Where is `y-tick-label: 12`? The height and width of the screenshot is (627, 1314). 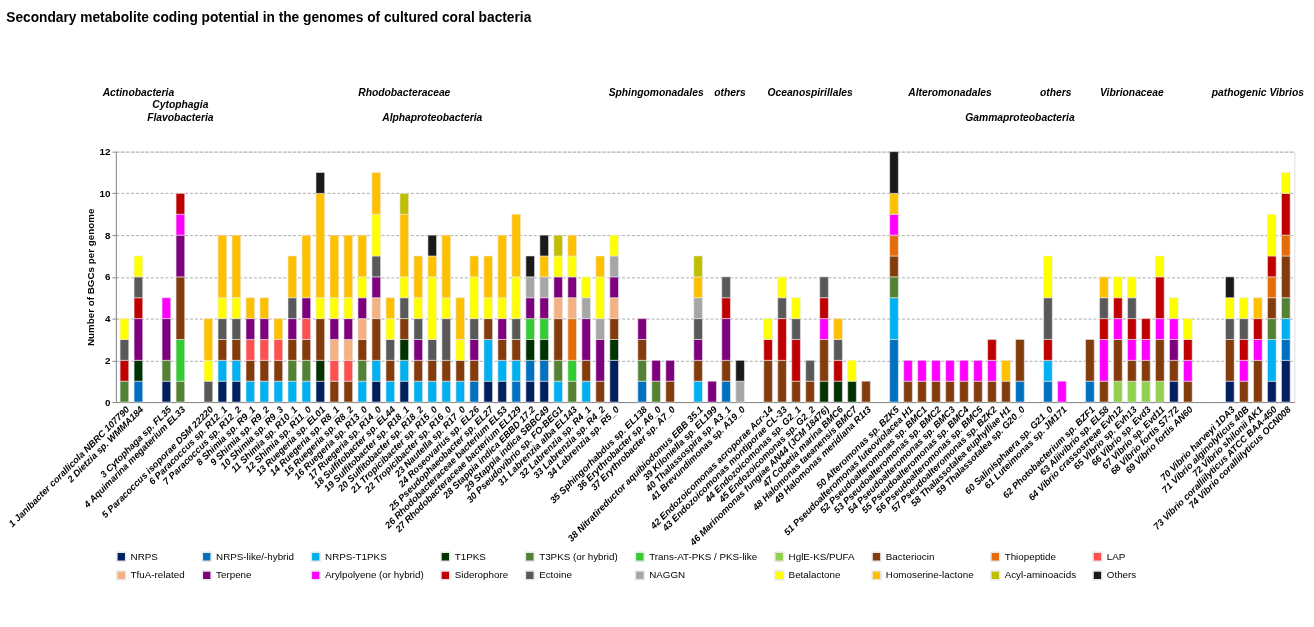 y-tick-label: 12 is located at coordinates (105, 152).